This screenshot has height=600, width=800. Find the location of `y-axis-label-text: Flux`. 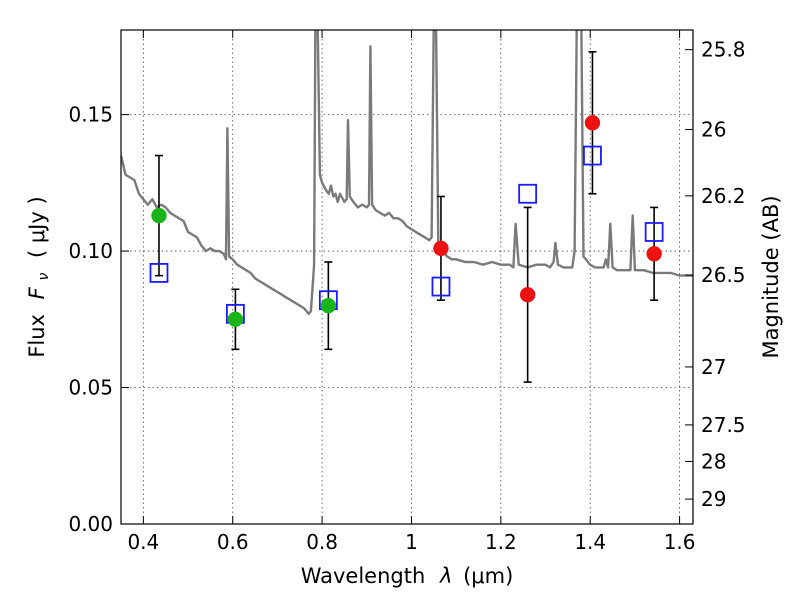

y-axis-label-text: Flux is located at coordinates (37, 336).